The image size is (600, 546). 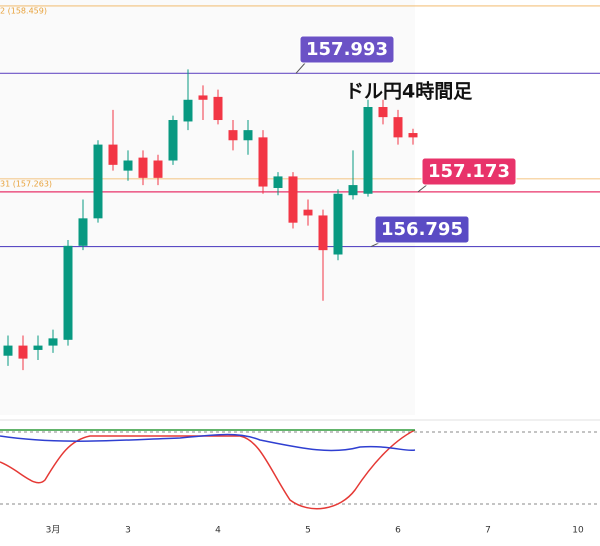 I want to click on x-tick-label: 4, so click(x=218, y=531).